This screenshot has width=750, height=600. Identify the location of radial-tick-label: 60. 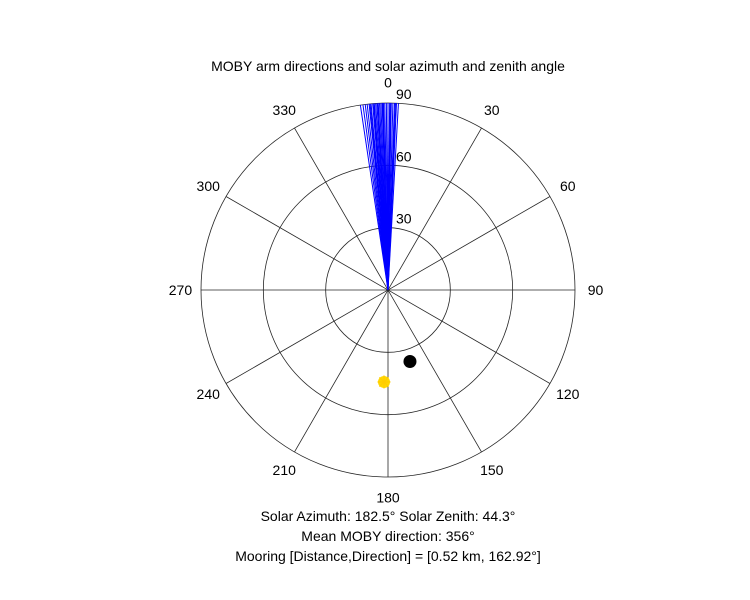
(404, 156).